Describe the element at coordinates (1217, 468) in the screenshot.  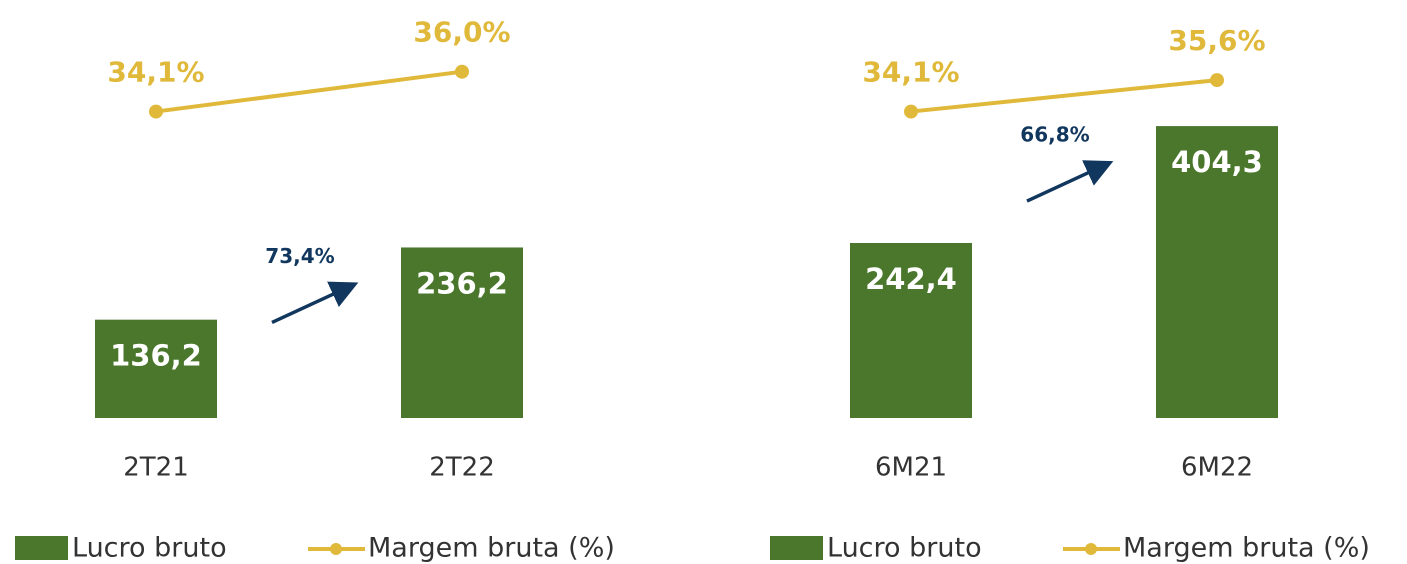
I see `x-tick-label: 6M22` at that location.